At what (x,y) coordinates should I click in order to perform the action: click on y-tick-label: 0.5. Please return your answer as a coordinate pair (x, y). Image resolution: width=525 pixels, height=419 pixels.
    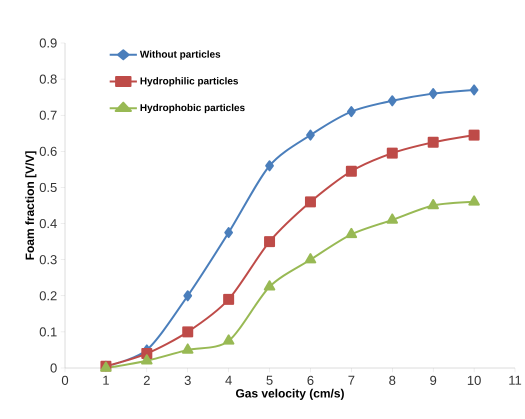
    Looking at the image, I should click on (48, 187).